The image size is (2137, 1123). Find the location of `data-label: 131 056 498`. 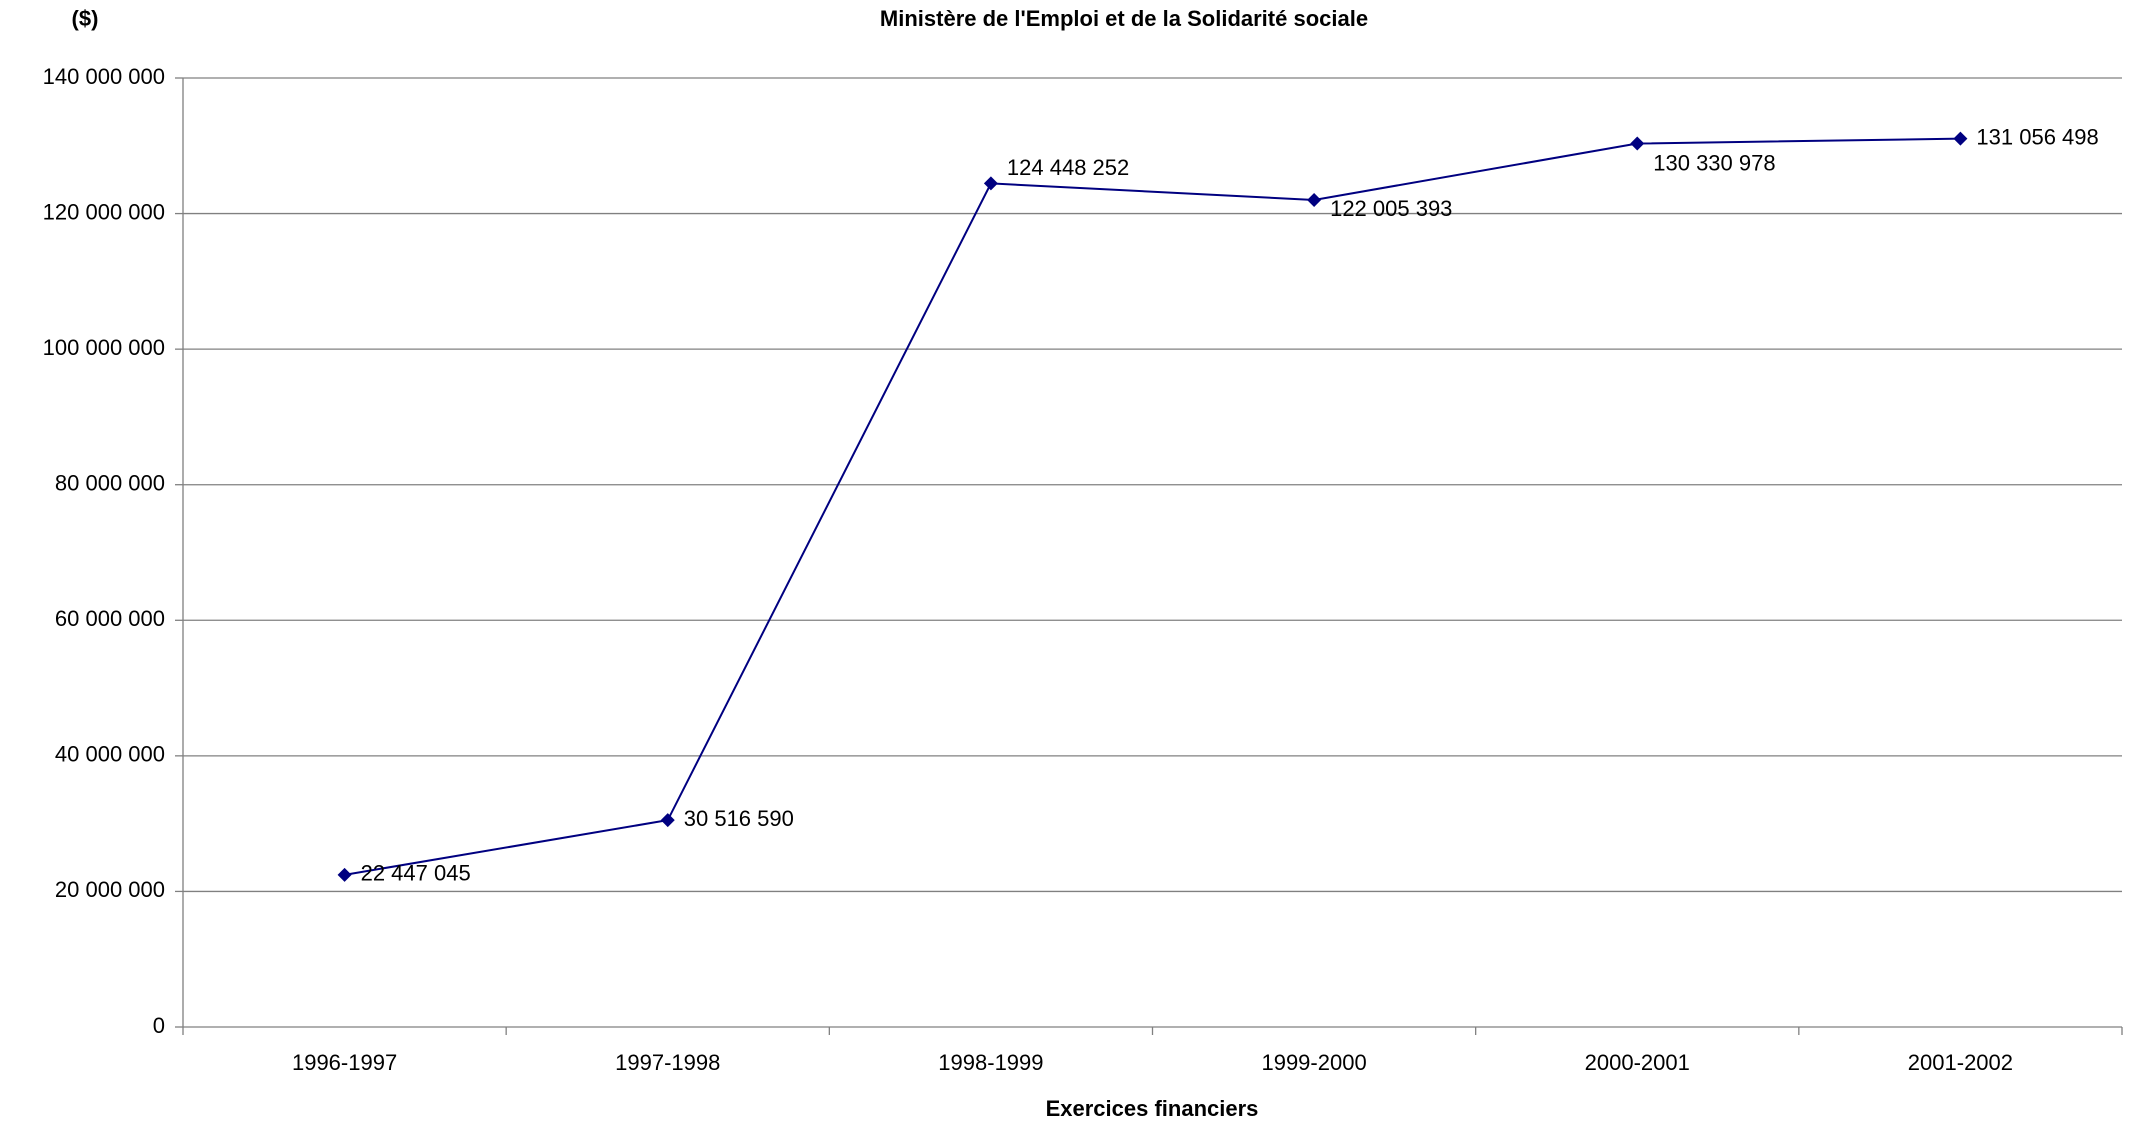

data-label: 131 056 498 is located at coordinates (2037, 136).